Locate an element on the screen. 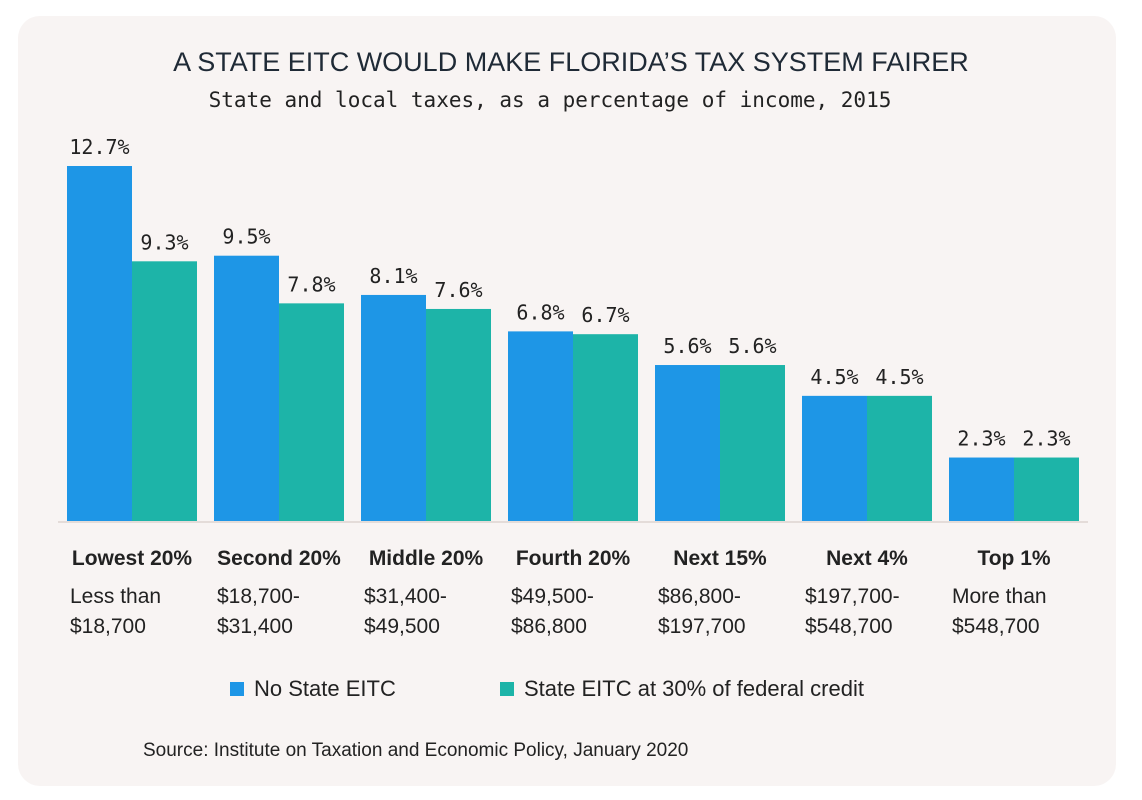 Image resolution: width=1142 pixels, height=800 pixels. income-range-next-4-line-2: $548,700 is located at coordinates (849, 626).